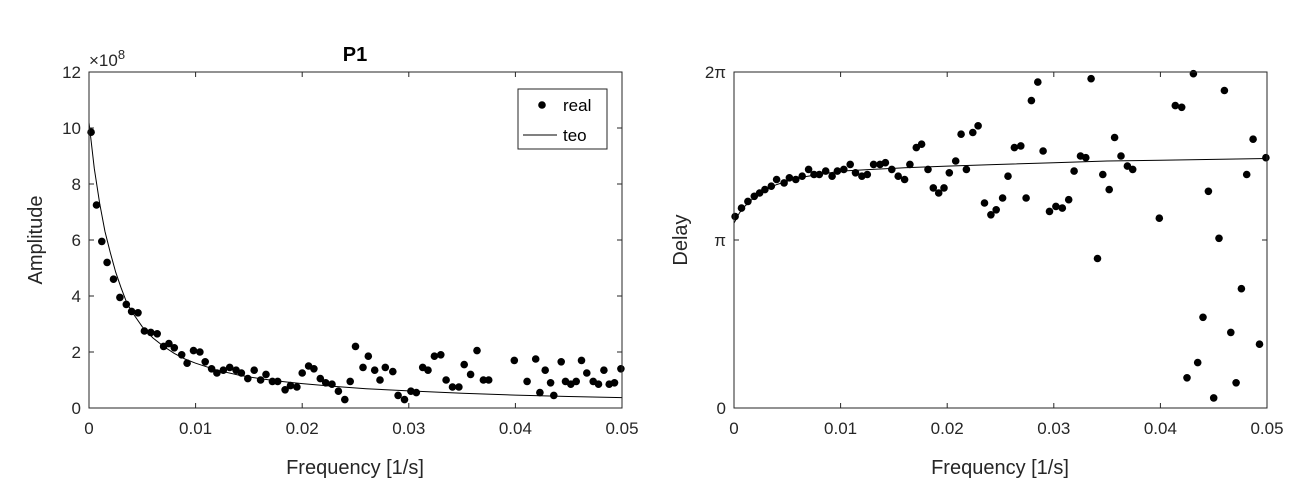 The height and width of the screenshot is (491, 1301). I want to click on y-tick-label: 8, so click(76, 184).